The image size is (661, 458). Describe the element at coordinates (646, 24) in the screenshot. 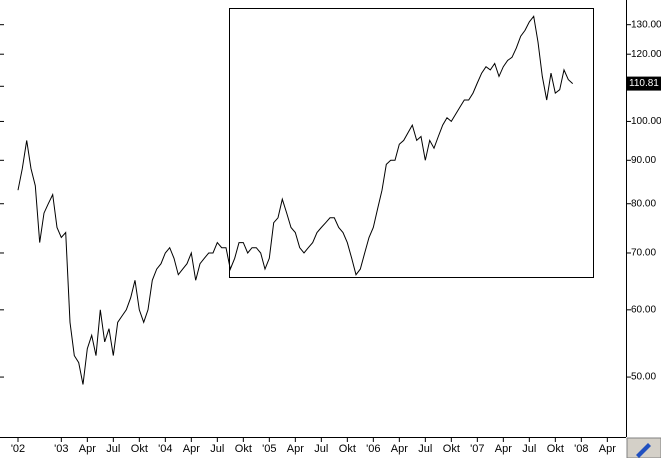

I see `y-tick-label: 130.00` at that location.